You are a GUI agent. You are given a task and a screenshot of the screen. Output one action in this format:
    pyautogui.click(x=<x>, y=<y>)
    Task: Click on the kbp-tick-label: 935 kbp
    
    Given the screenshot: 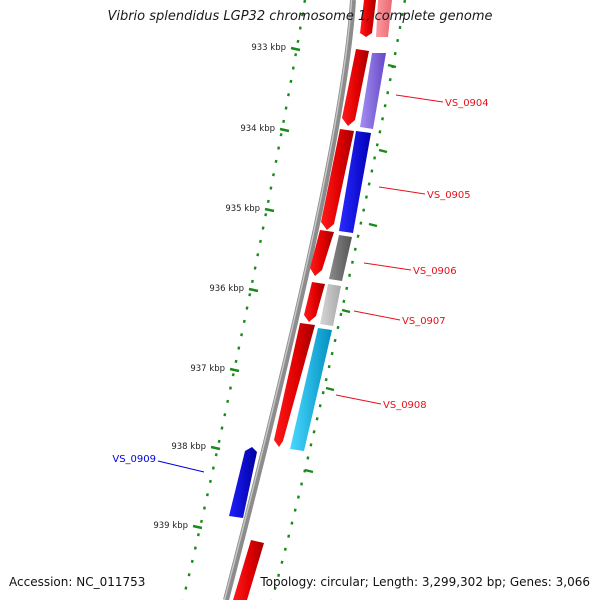 What is the action you would take?
    pyautogui.click(x=242, y=209)
    